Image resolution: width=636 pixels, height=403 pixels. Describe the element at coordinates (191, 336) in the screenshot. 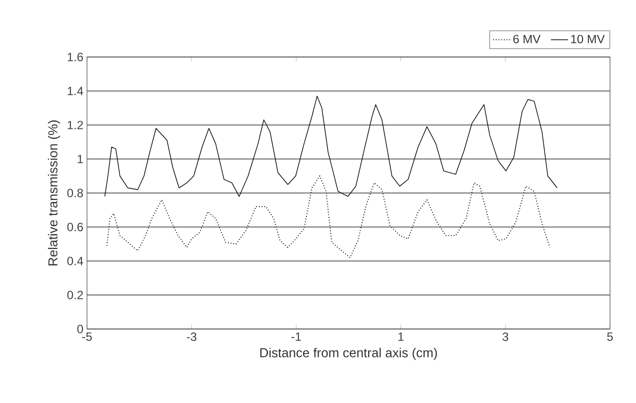

I see `x-tick-label: -3` at that location.